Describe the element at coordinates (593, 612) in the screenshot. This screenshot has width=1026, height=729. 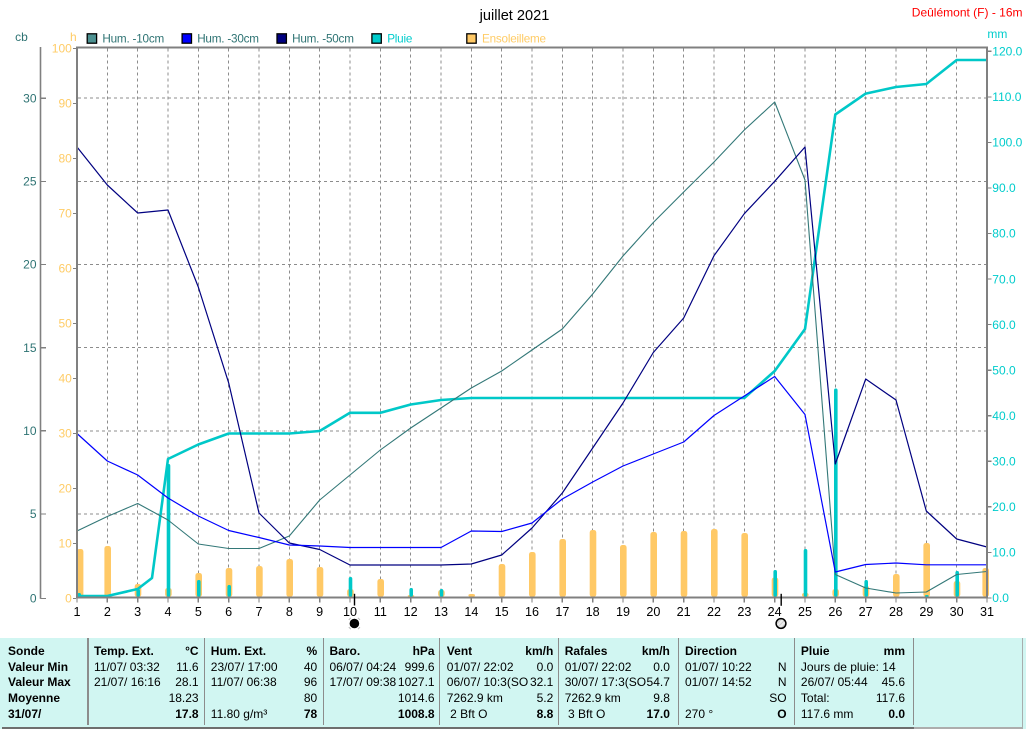
I see `svg-text: 18` at that location.